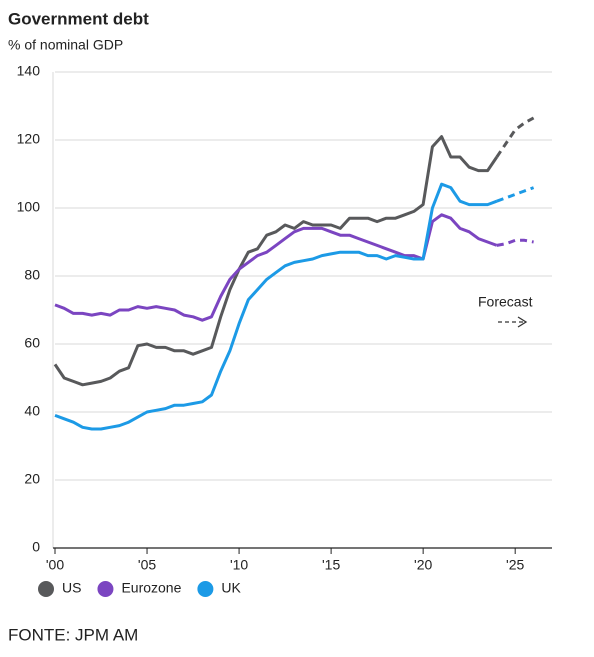 This screenshot has height=657, width=594. What do you see at coordinates (239, 565) in the screenshot?
I see `x-tick-label: '10` at bounding box center [239, 565].